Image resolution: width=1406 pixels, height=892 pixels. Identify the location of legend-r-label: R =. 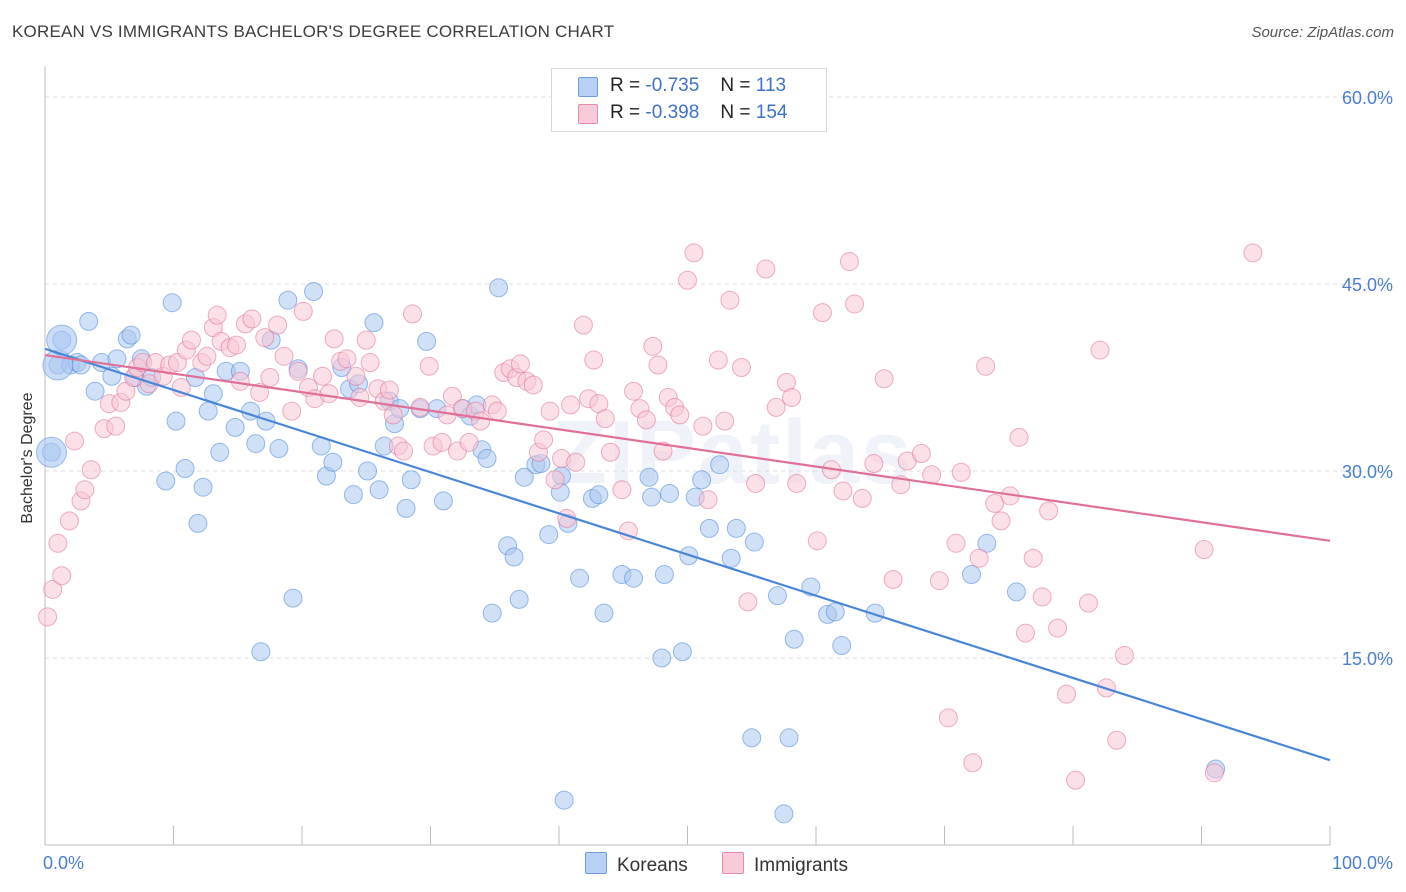
(625, 112).